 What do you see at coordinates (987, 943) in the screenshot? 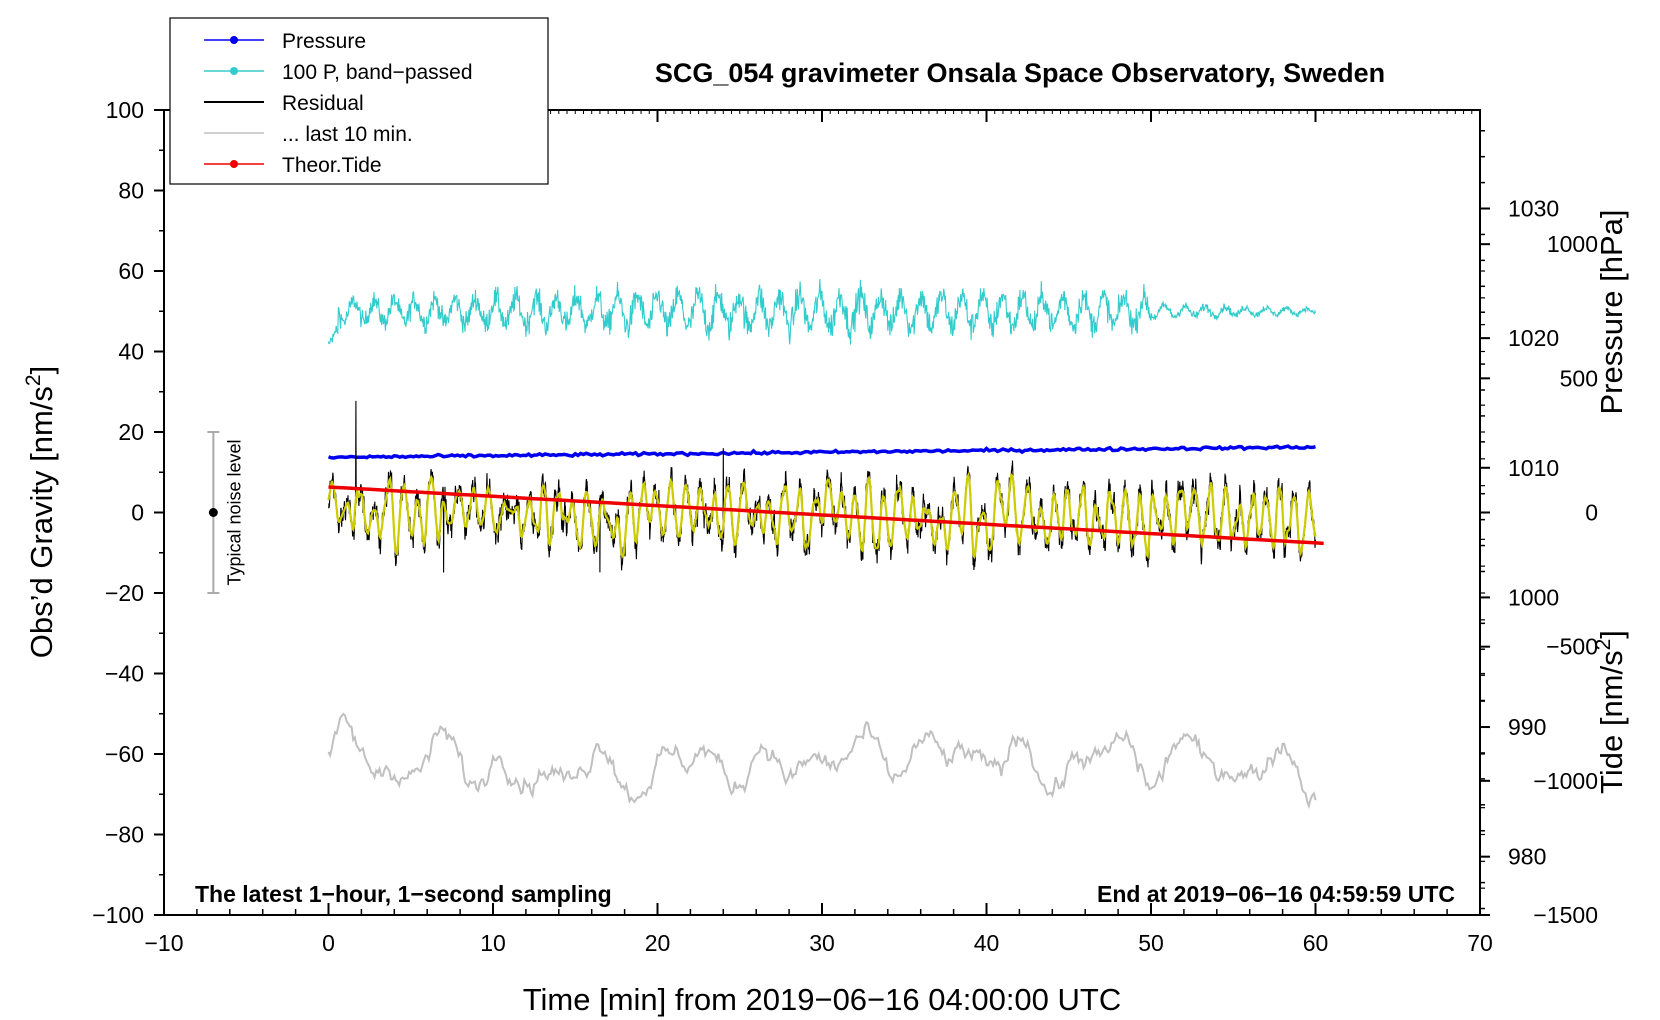
I see `x-tick-label: 40` at bounding box center [987, 943].